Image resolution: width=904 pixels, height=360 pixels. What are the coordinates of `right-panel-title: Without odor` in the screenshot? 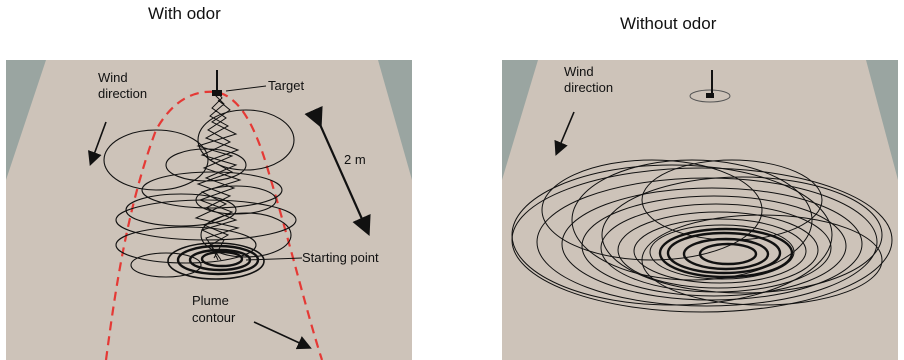 It's located at (668, 24).